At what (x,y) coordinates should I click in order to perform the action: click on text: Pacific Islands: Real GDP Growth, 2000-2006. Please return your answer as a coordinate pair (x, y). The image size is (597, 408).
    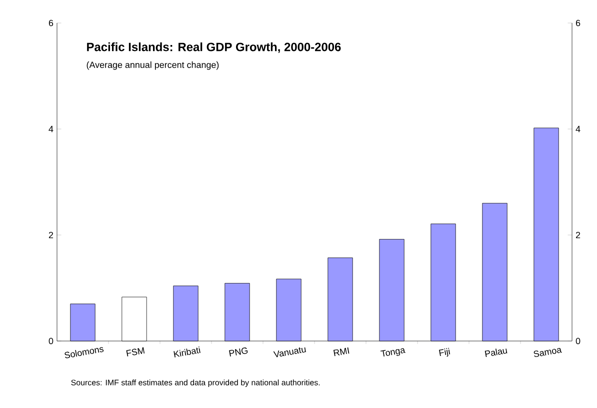
    Looking at the image, I should click on (214, 47).